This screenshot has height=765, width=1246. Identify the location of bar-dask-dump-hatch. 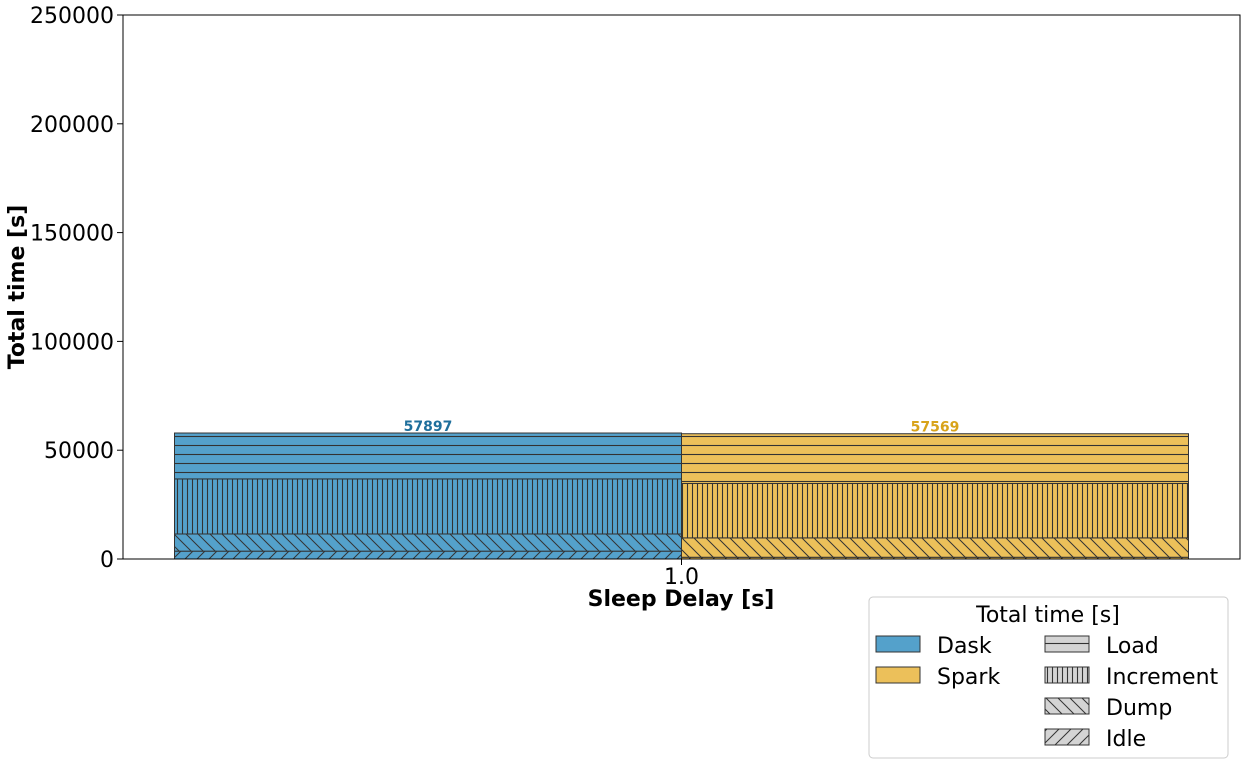
(428, 542).